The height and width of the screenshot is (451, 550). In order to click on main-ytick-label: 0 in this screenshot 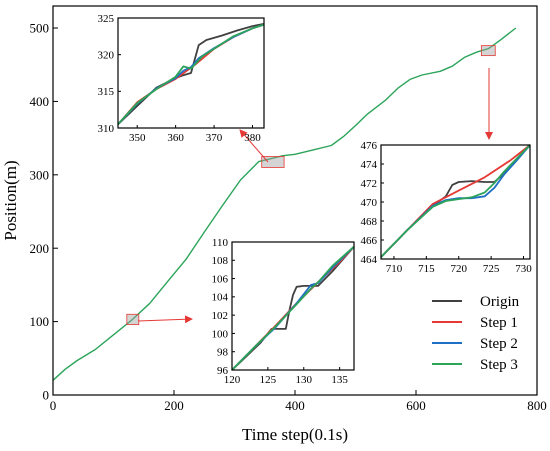, I will do `click(46, 395)`.